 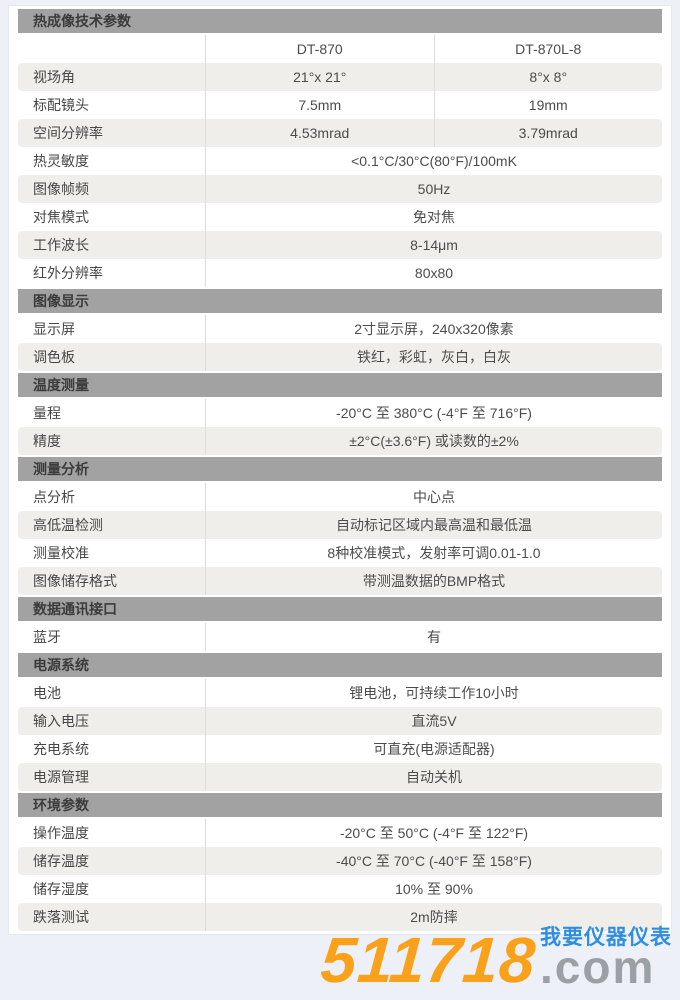 I want to click on spec-label: 高低温检测, so click(x=112, y=525).